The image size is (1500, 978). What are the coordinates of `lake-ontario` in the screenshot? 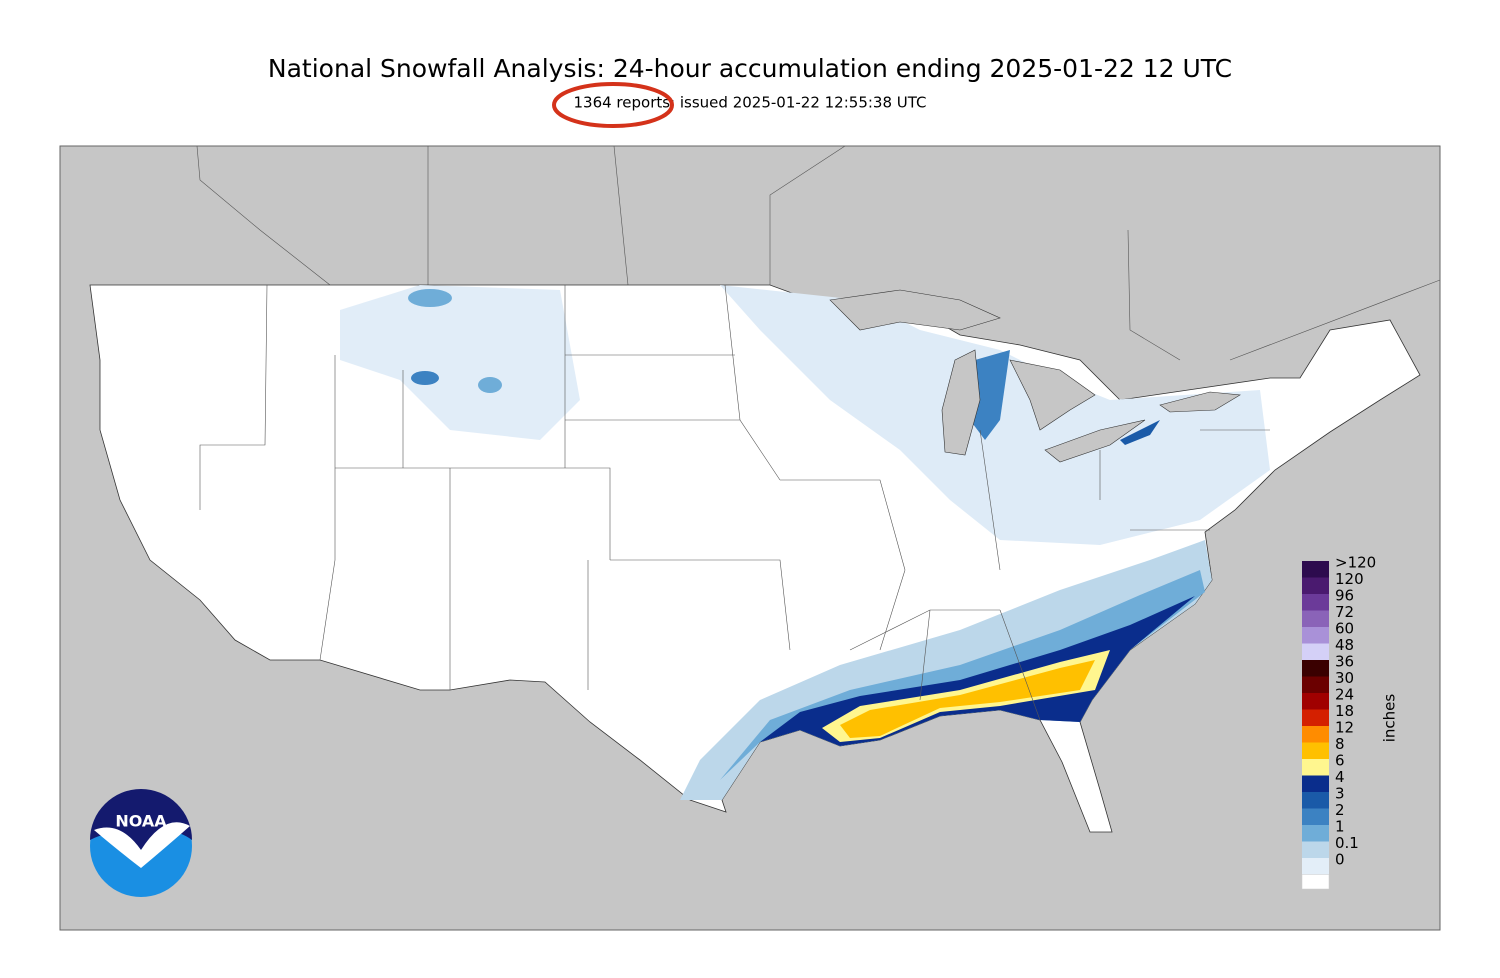 It's located at (1200, 402).